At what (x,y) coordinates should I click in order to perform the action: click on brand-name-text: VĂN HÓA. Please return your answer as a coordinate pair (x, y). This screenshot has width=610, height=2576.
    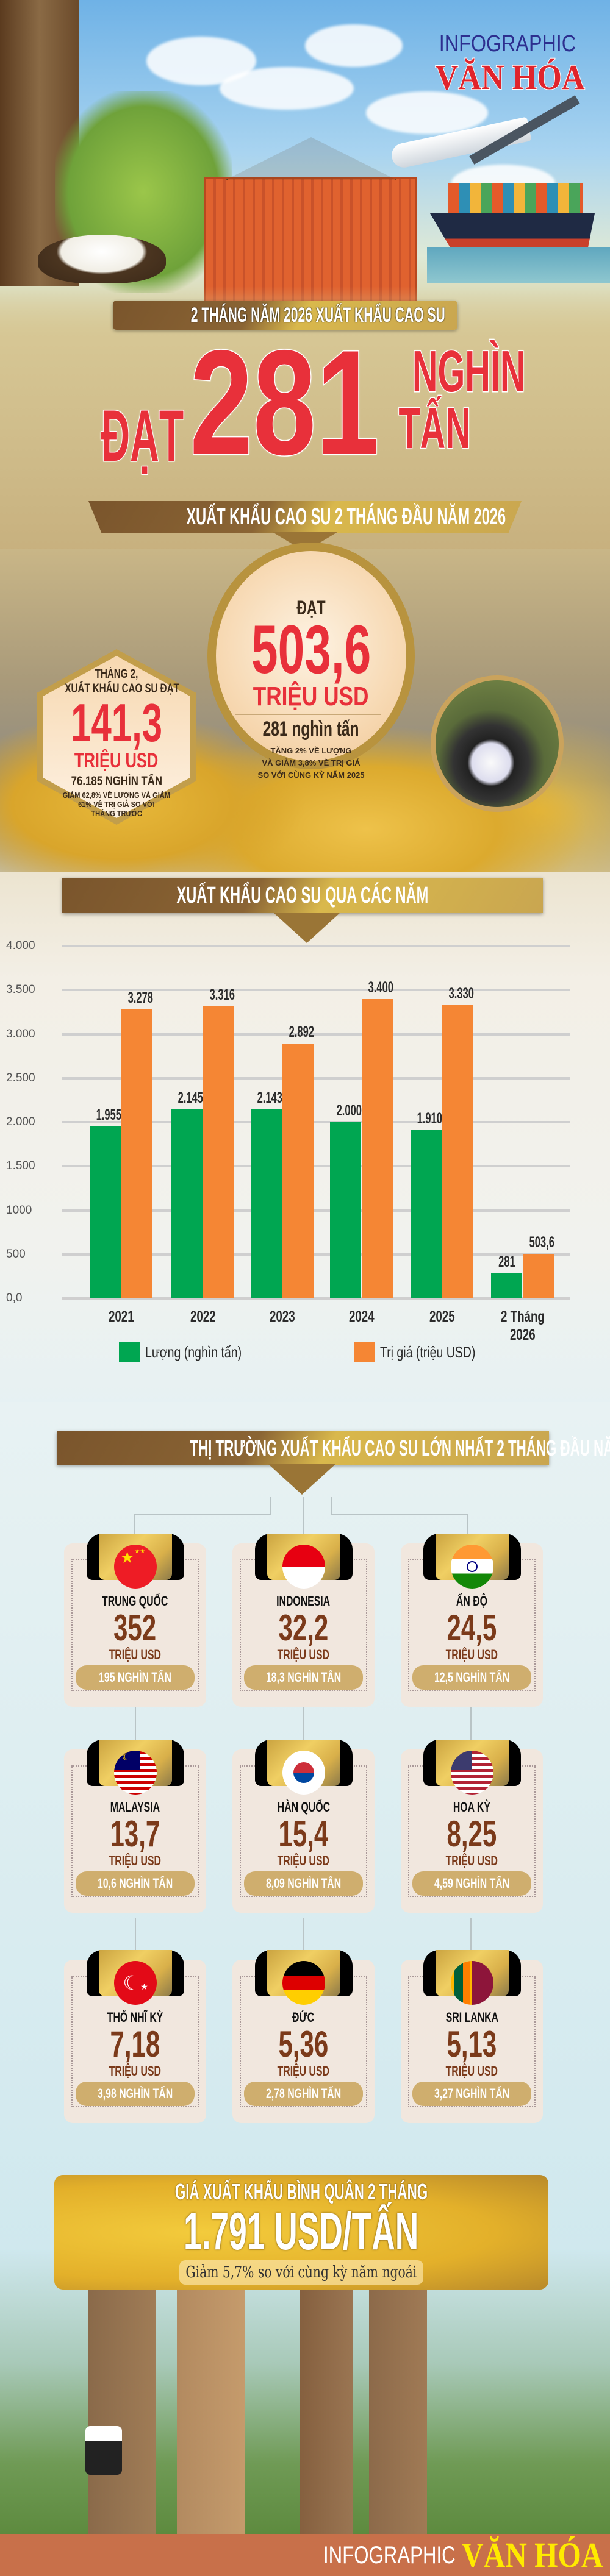
    Looking at the image, I should click on (510, 77).